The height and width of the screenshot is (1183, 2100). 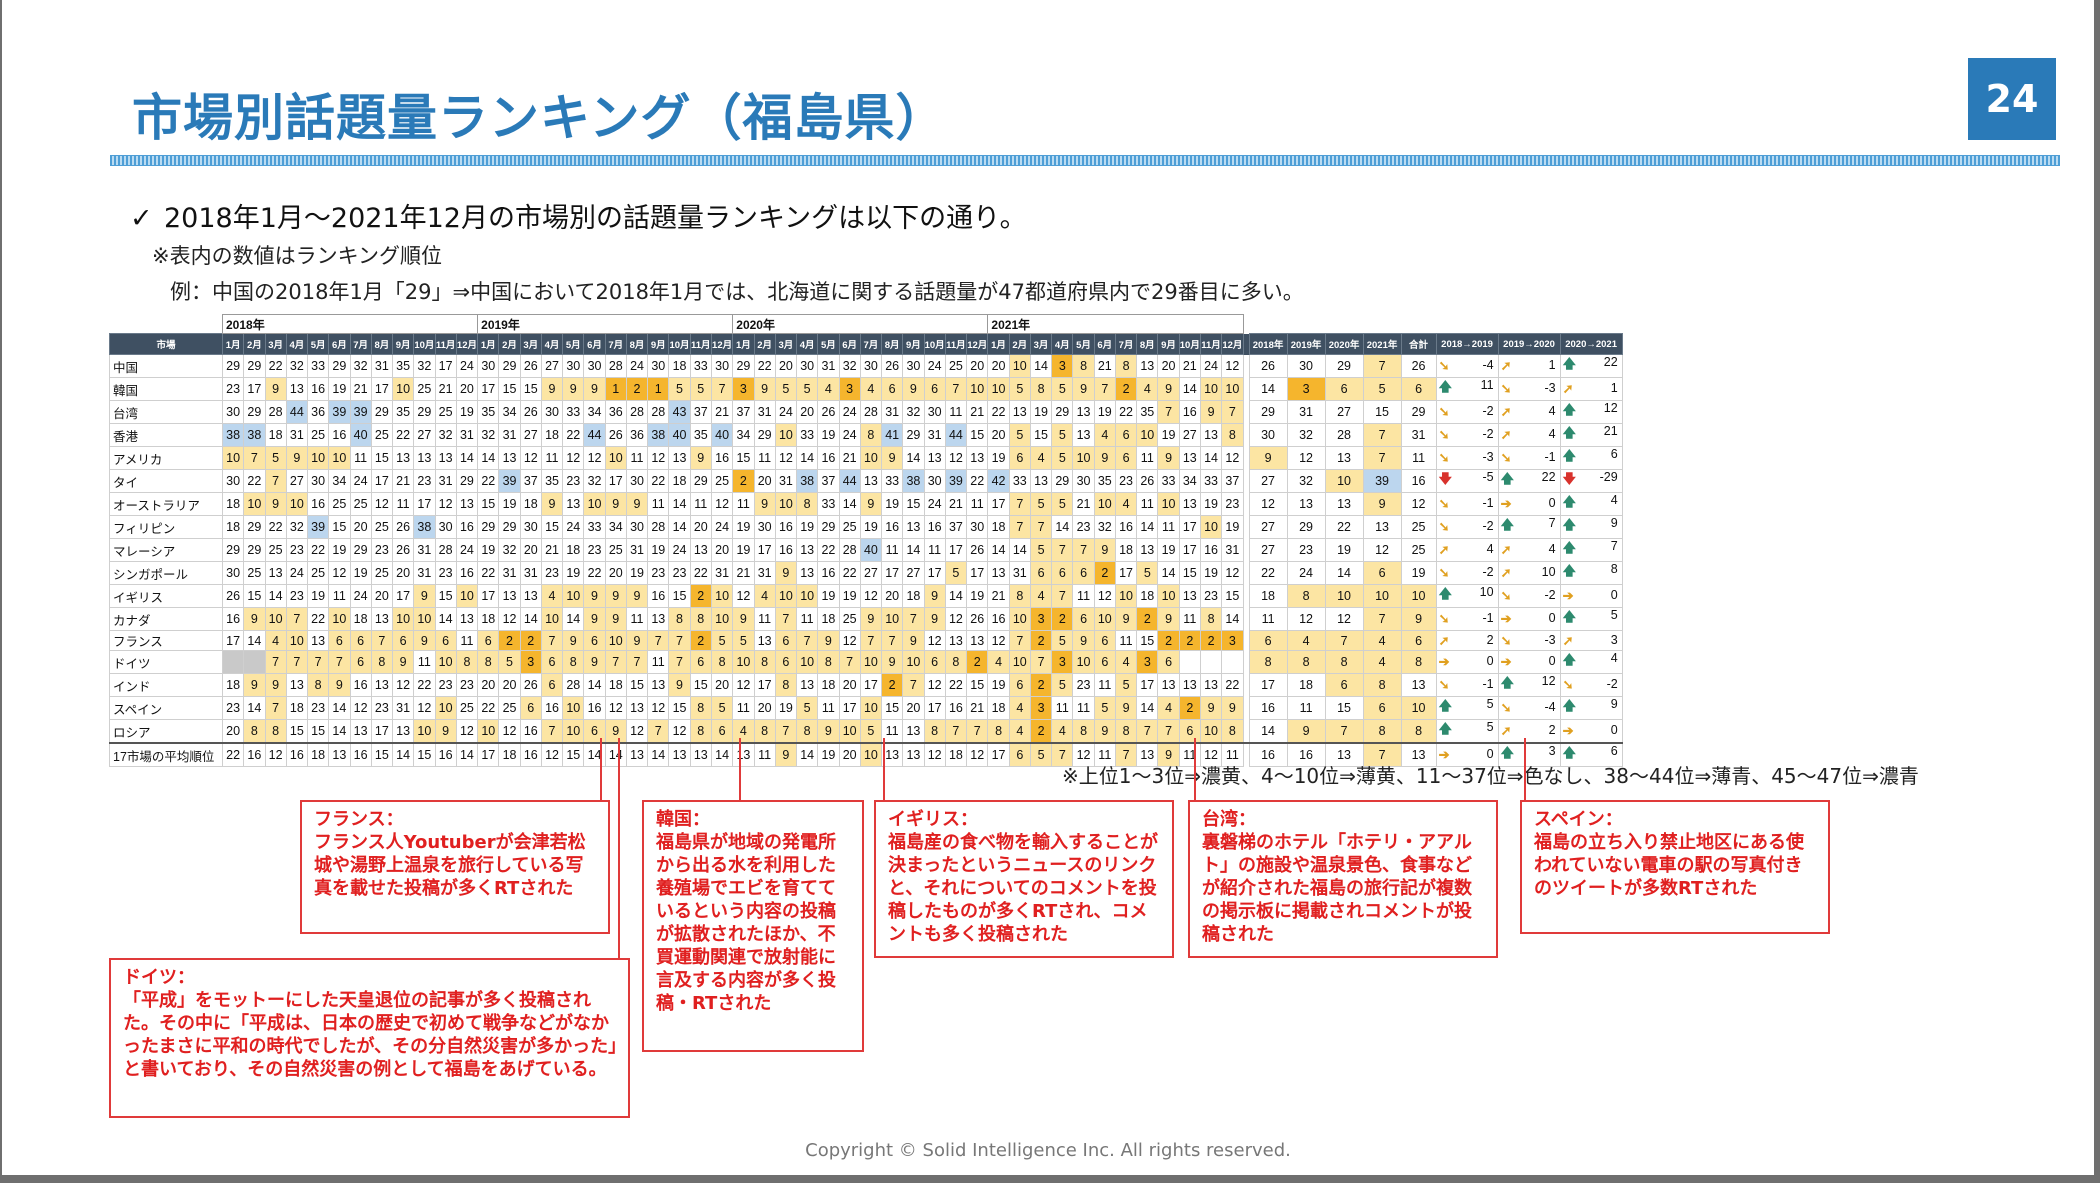 I want to click on rank-cell: 29, so click(x=700, y=481).